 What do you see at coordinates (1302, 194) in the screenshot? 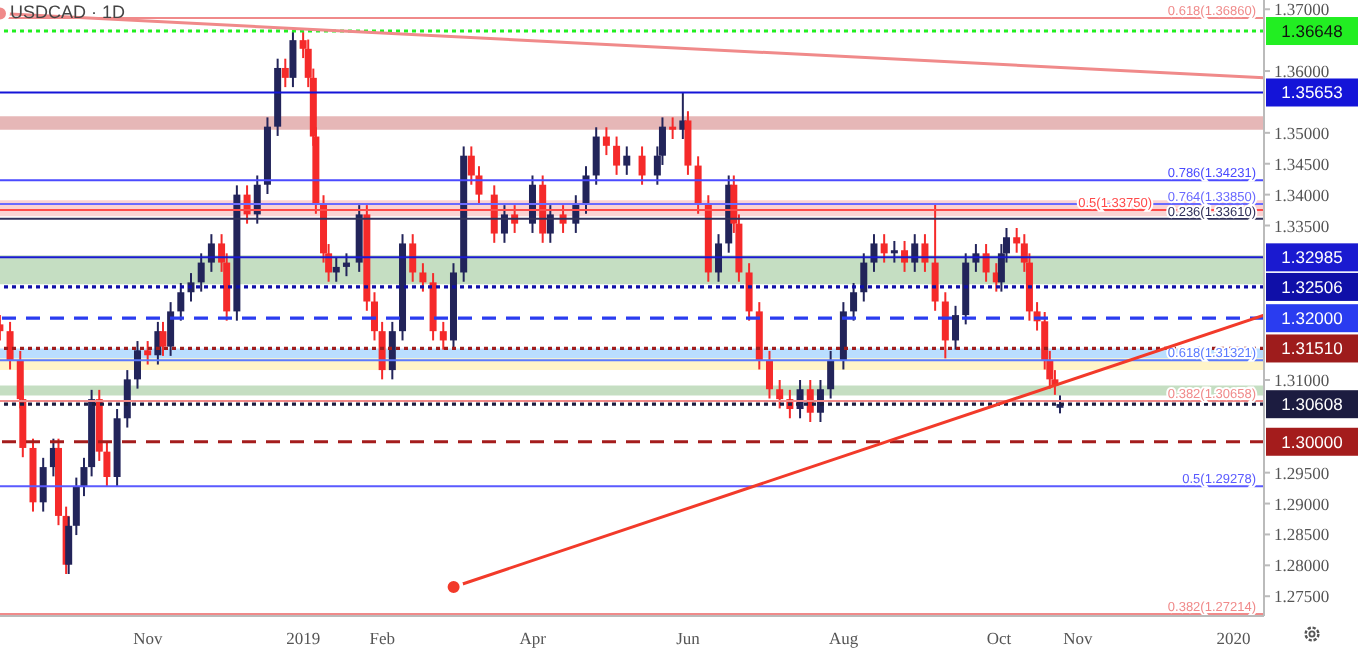
I see `y-tick-label: 1.34000` at bounding box center [1302, 194].